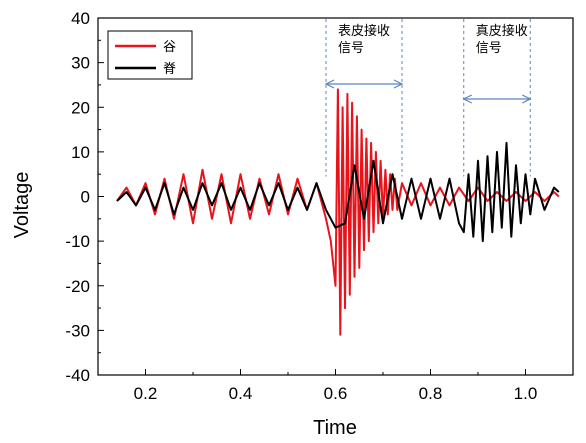 The height and width of the screenshot is (443, 586). I want to click on y-axis: 40 30 20 10 0 -10 -20 -30 -40, so click(84, 197).